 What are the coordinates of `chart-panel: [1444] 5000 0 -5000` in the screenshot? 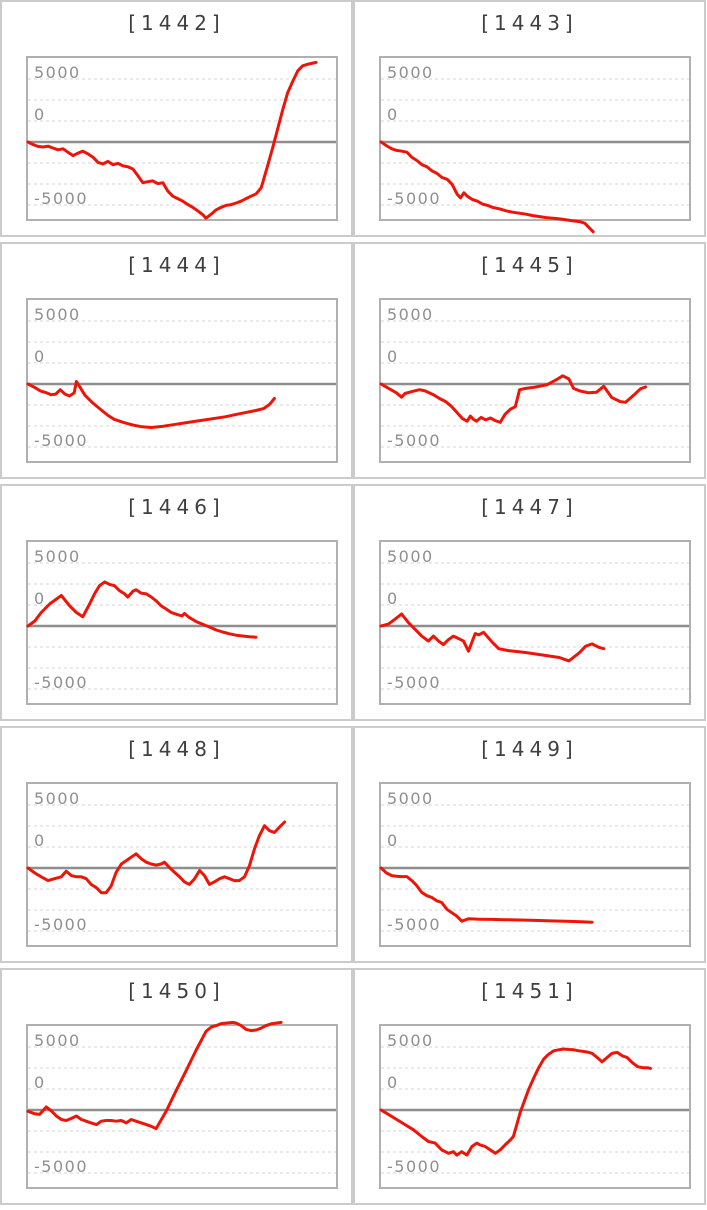 It's located at (176, 360).